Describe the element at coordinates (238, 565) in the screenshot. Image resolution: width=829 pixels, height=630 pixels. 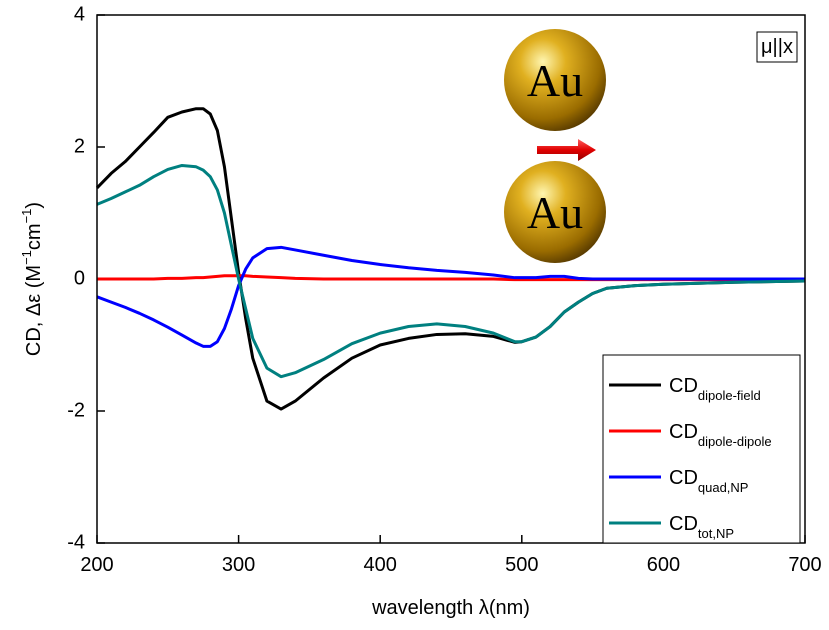
I see `x-tick-label: 300` at that location.